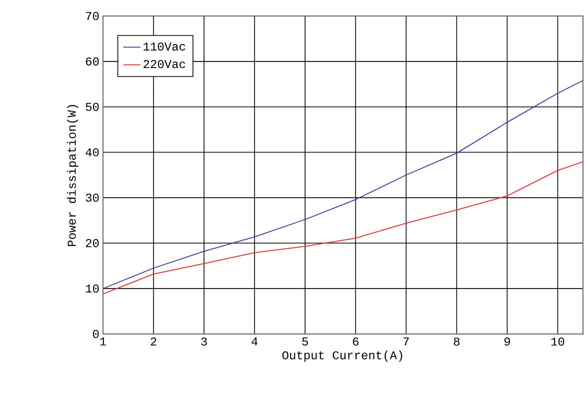 The image size is (587, 417). I want to click on legend-label: 220Vac, so click(165, 64).